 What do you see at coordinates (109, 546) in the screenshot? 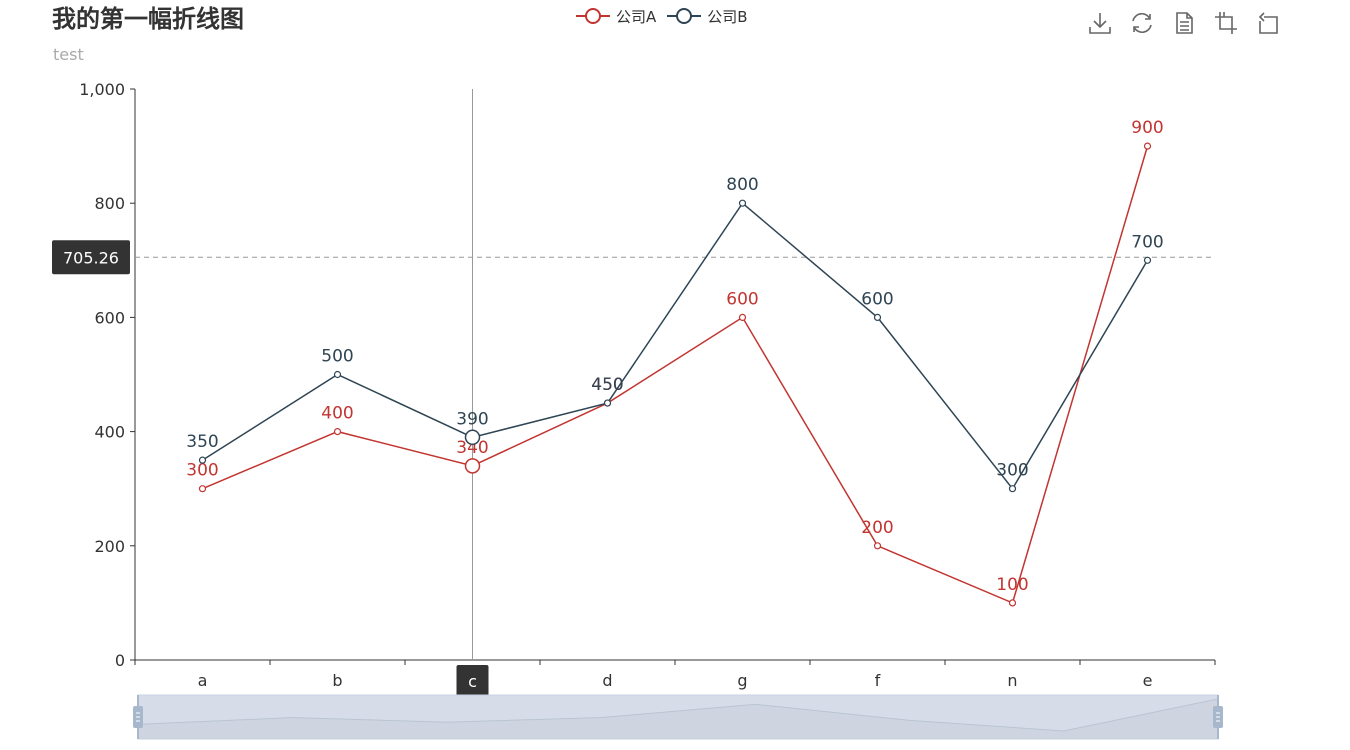
I see `y-tick-label: 200` at bounding box center [109, 546].